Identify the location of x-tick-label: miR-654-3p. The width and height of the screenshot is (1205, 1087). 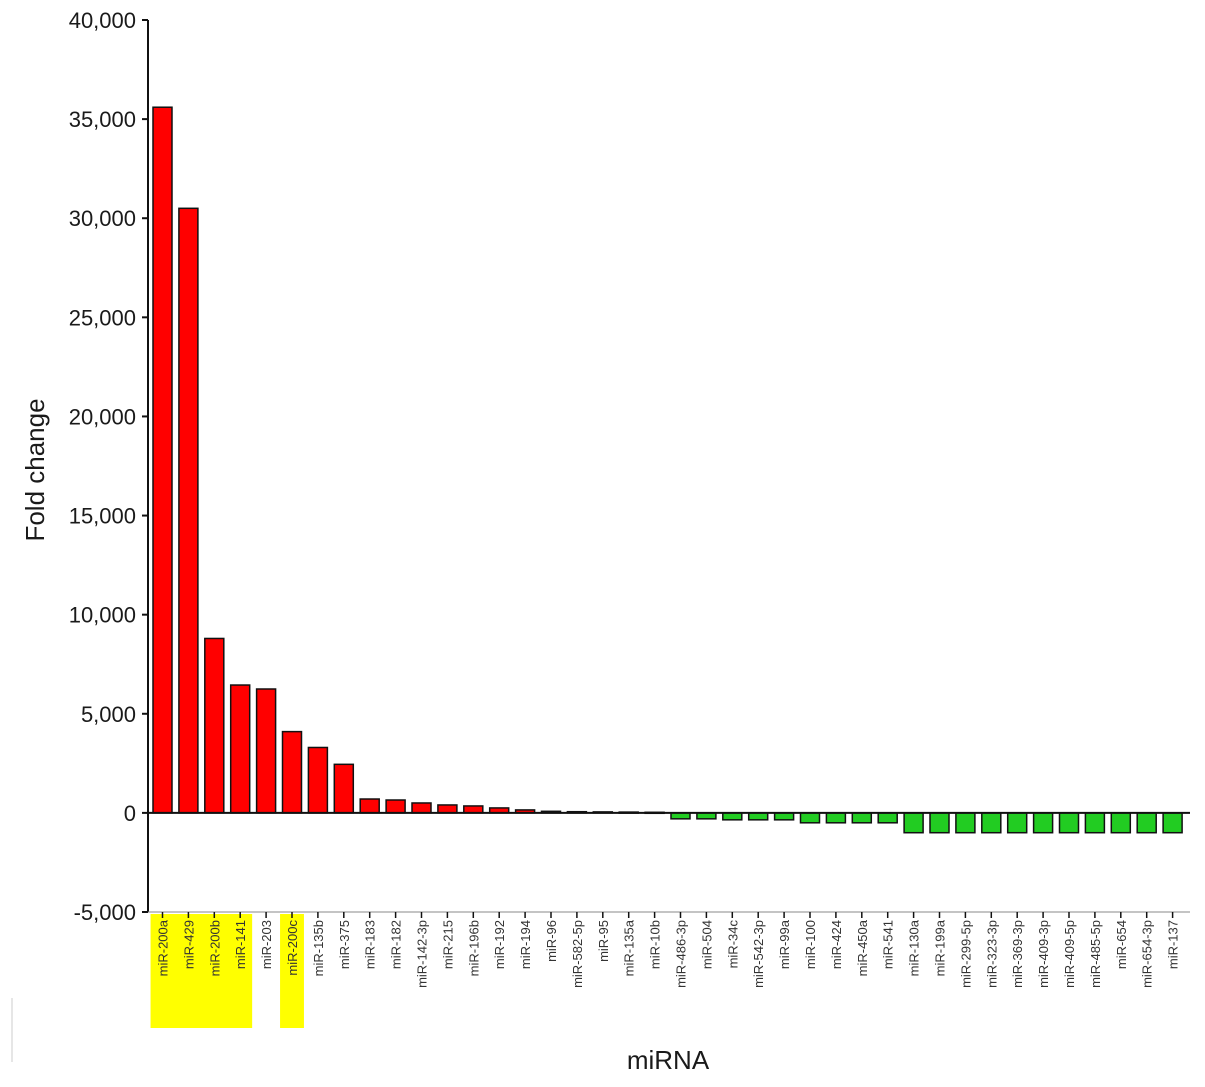
(1147, 954).